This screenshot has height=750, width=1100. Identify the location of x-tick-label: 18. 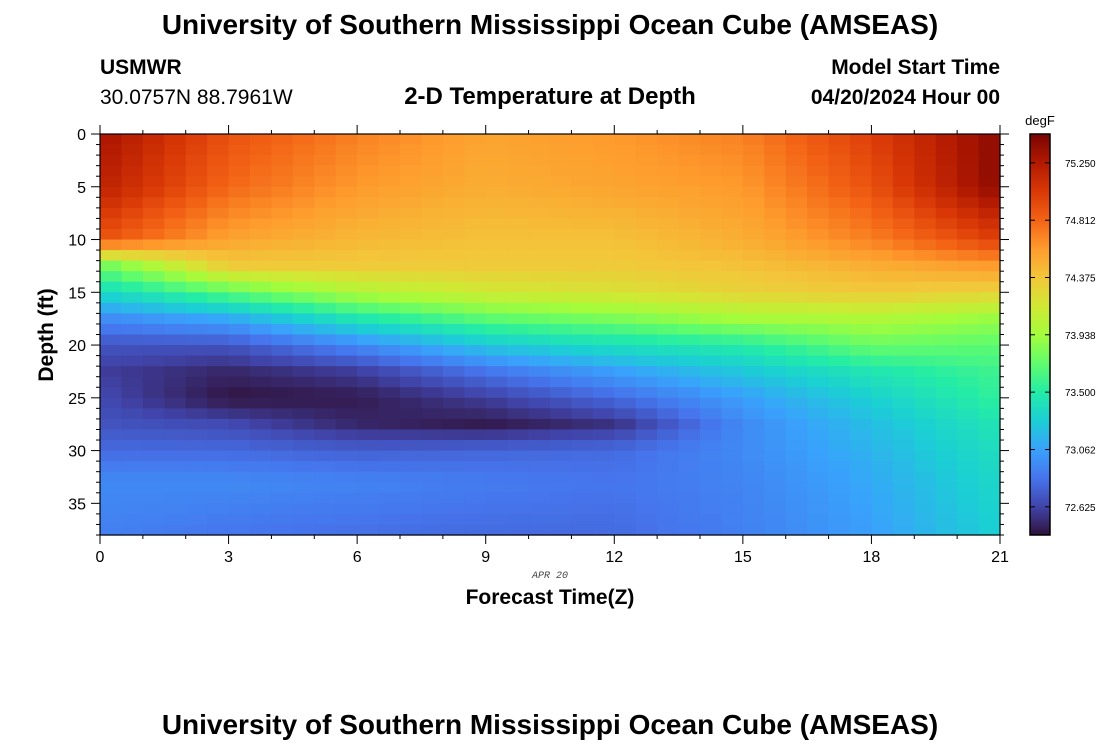
(872, 557).